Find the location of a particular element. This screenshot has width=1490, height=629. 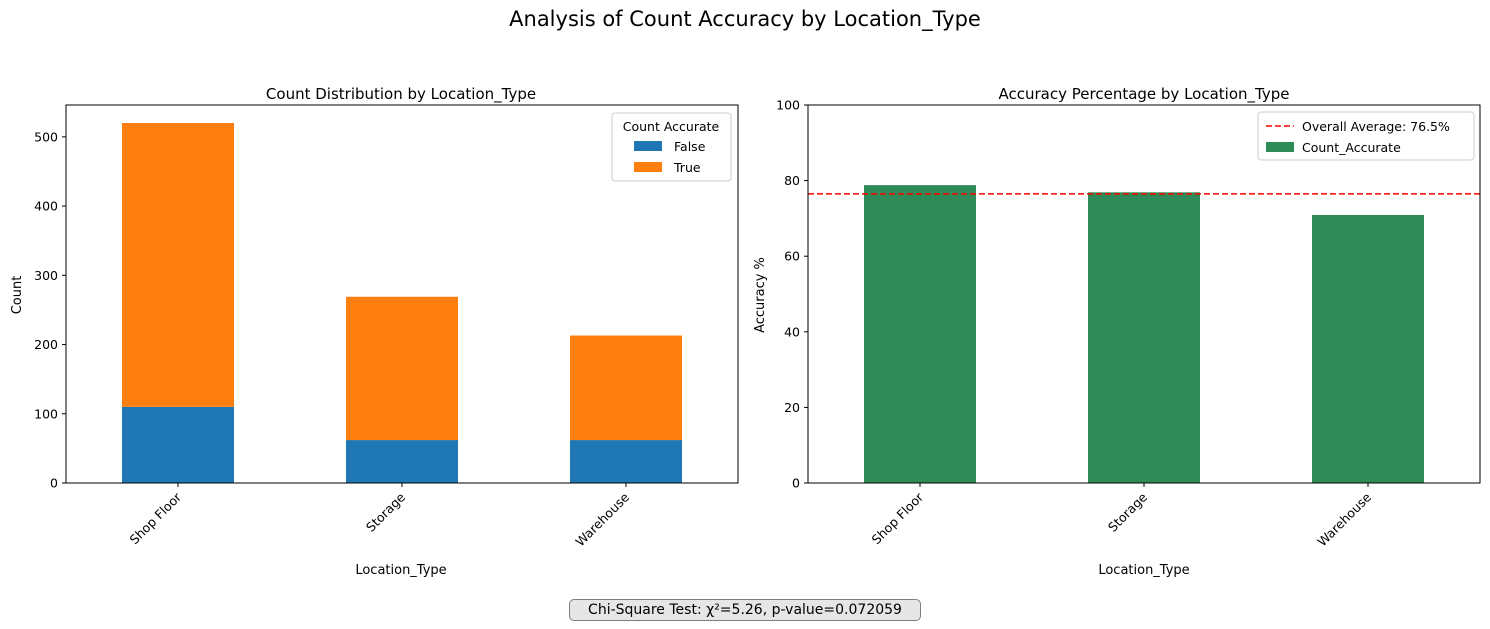

y-axis-label: Count is located at coordinates (17, 295).